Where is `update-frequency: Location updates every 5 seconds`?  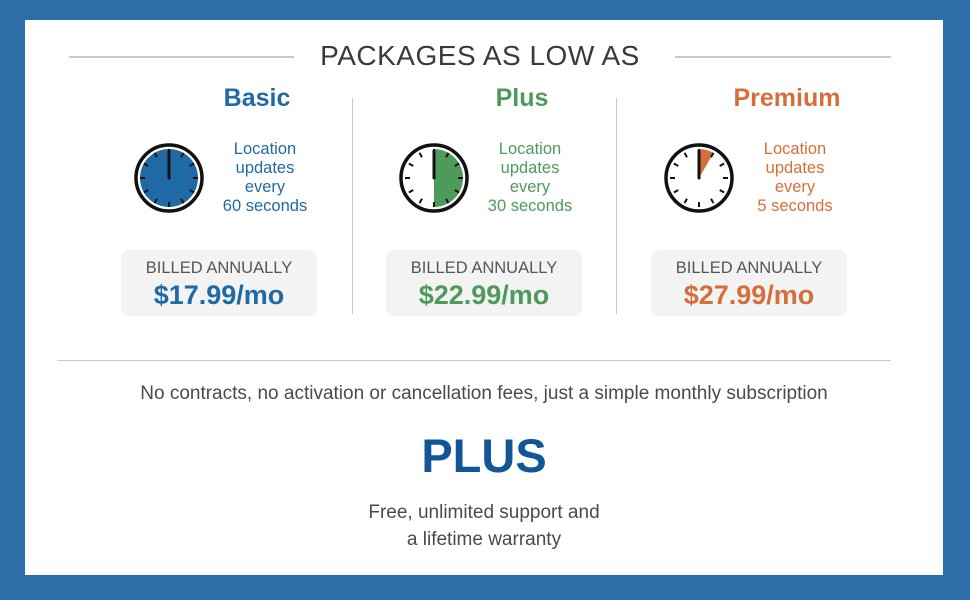 update-frequency: Location updates every 5 seconds is located at coordinates (795, 178).